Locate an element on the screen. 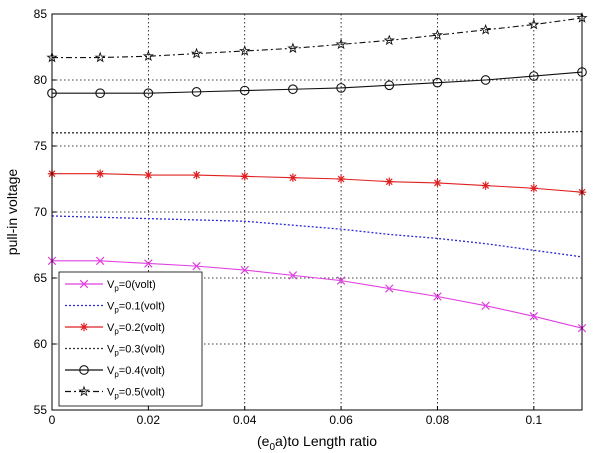 The width and height of the screenshot is (598, 453). y-tick-label: 60 is located at coordinates (41, 344).